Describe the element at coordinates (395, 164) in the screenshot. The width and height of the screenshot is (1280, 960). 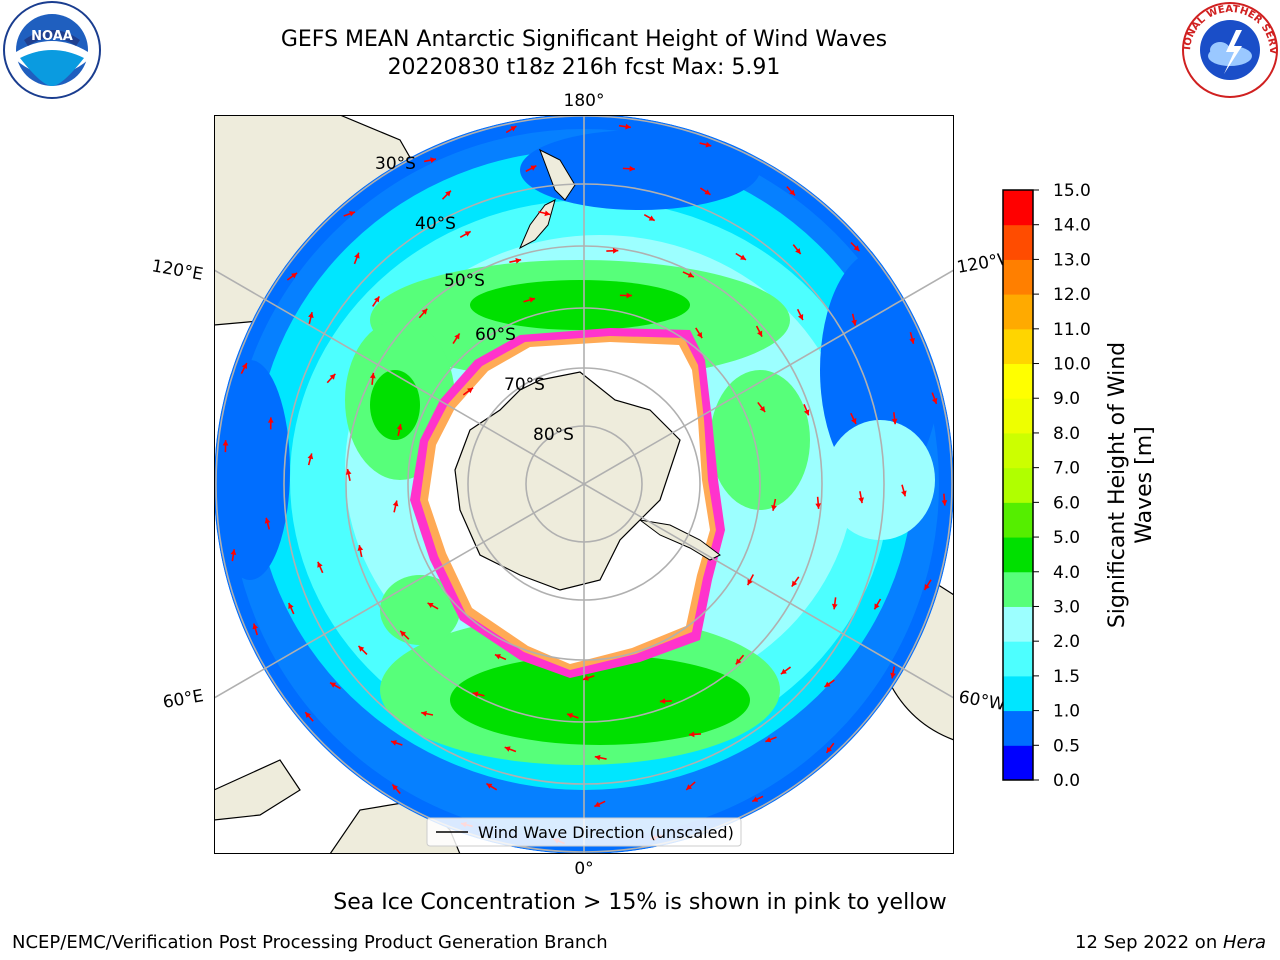
I see `lat-label-30s: 30°S` at that location.